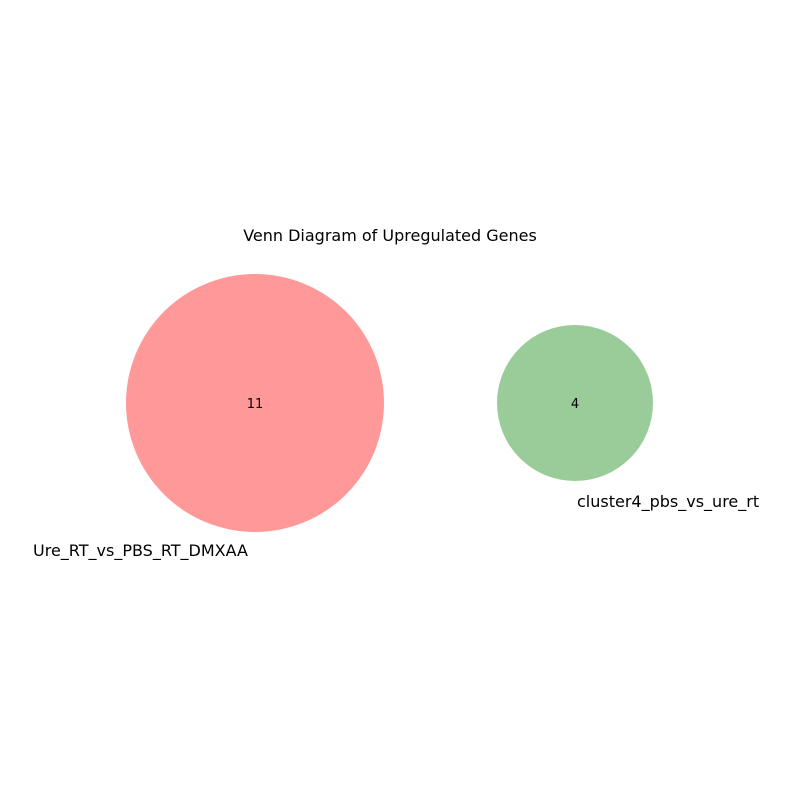 Image resolution: width=800 pixels, height=800 pixels. Describe the element at coordinates (390, 235) in the screenshot. I see `diagram-title: Venn Diagram of Upregulated Genes` at that location.